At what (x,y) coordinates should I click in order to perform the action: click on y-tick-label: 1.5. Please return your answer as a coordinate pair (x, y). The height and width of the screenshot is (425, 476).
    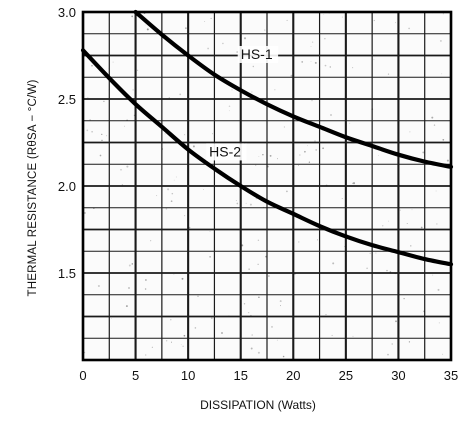
    Looking at the image, I should click on (67, 273).